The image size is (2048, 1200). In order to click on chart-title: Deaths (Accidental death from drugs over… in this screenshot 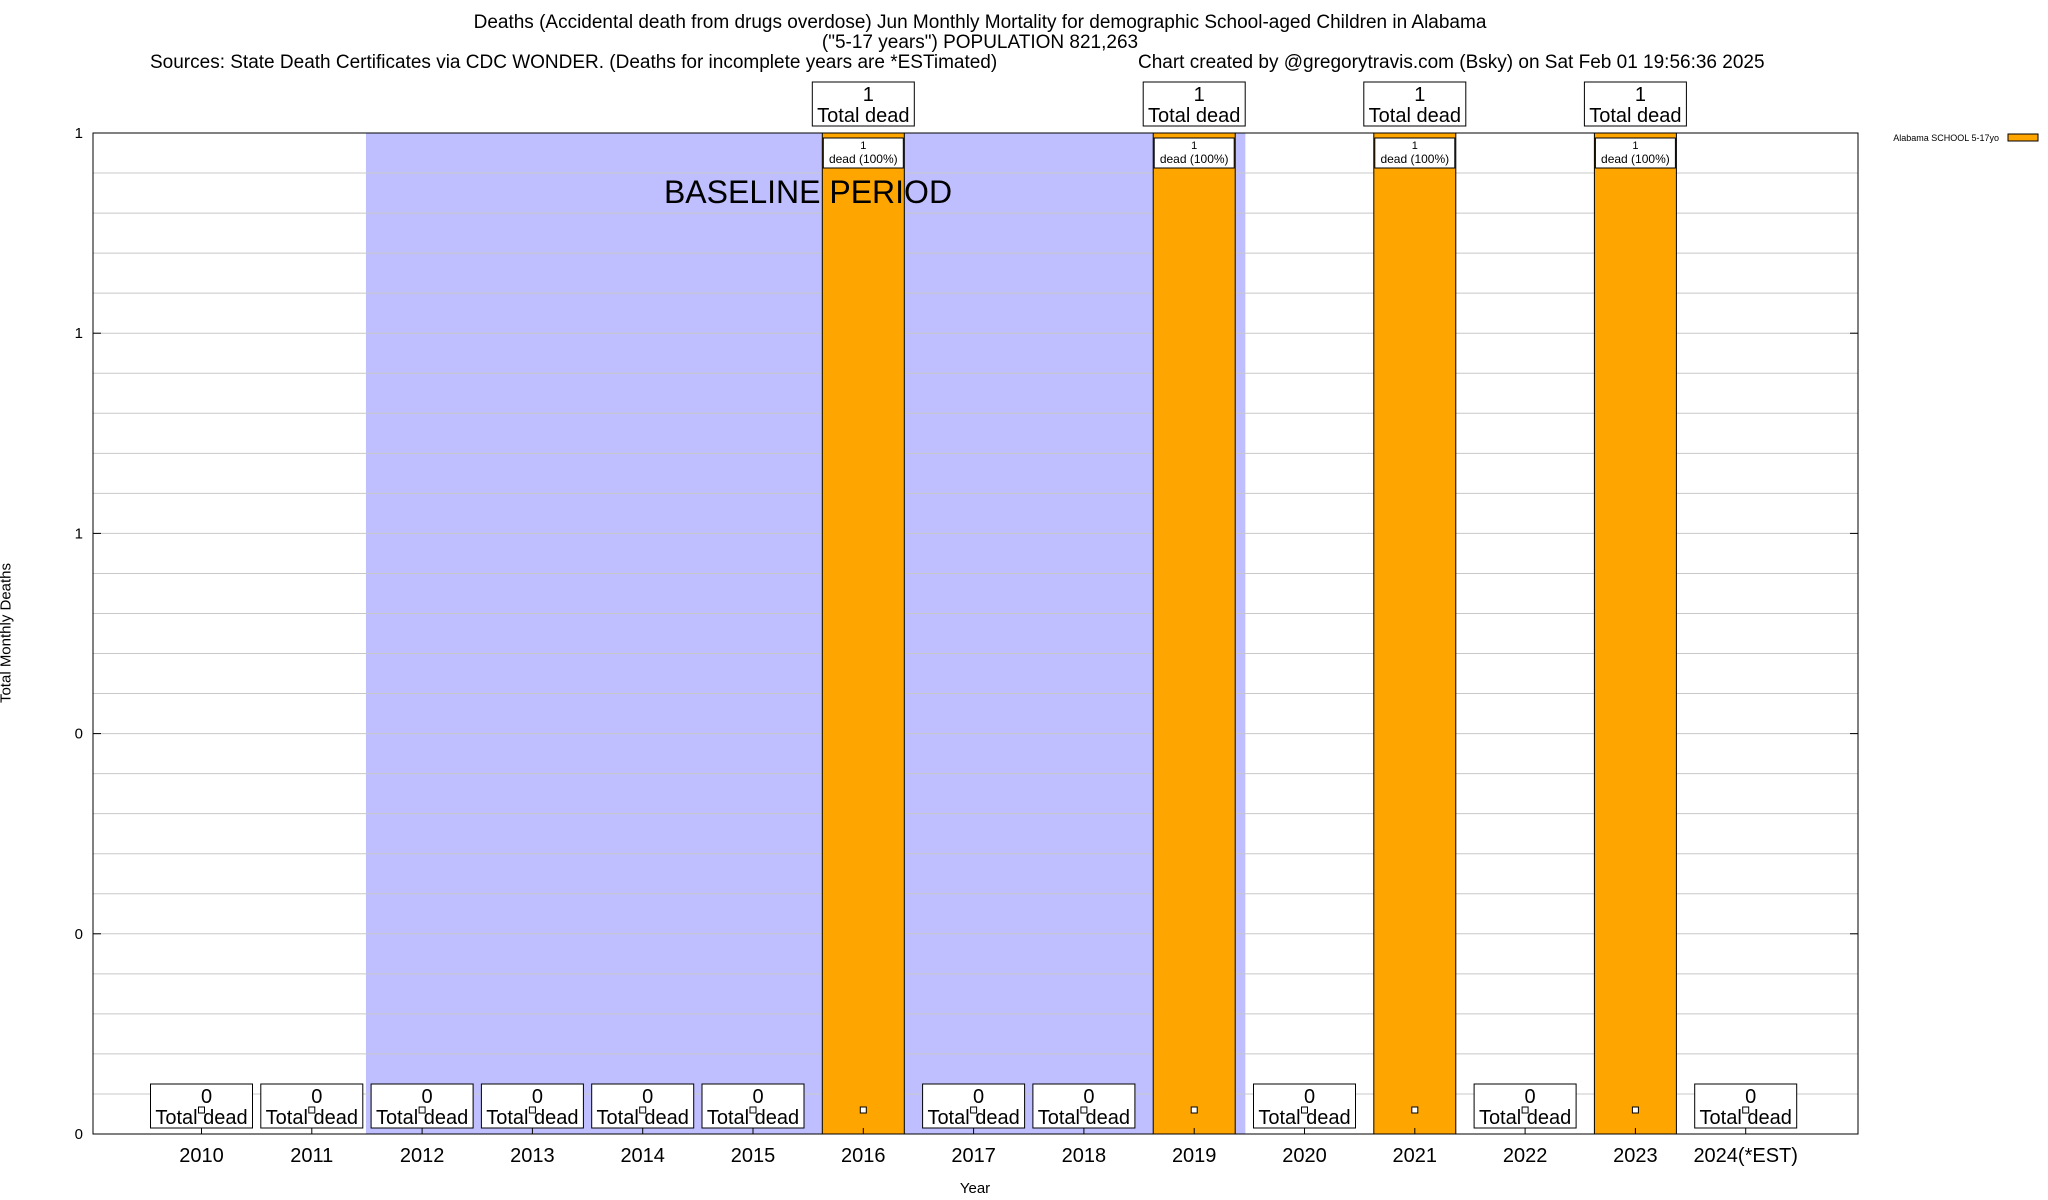, I will do `click(980, 22)`.